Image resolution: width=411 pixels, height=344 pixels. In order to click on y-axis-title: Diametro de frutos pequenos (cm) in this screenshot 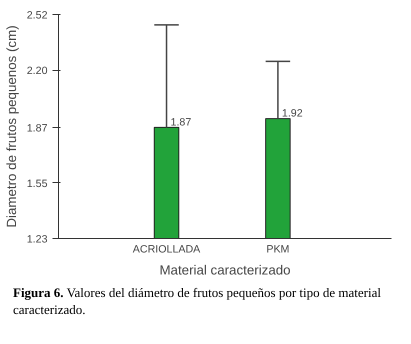, I will do `click(11, 126)`.